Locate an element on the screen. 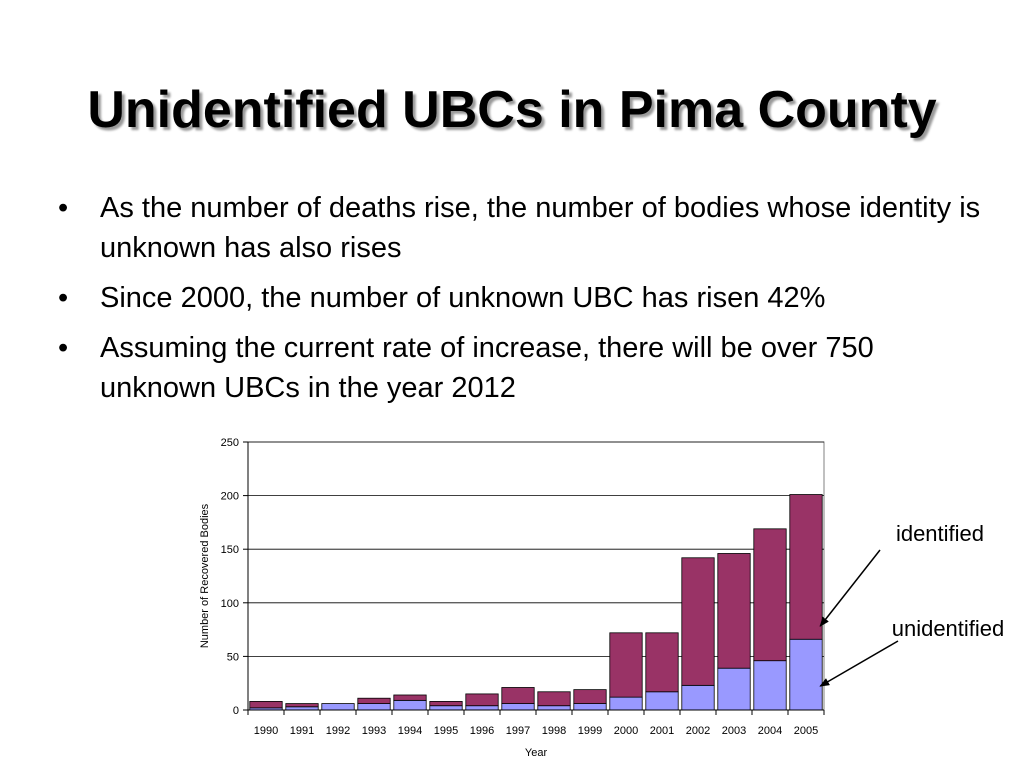  bar-segment-series-1-1991 is located at coordinates (302, 705).